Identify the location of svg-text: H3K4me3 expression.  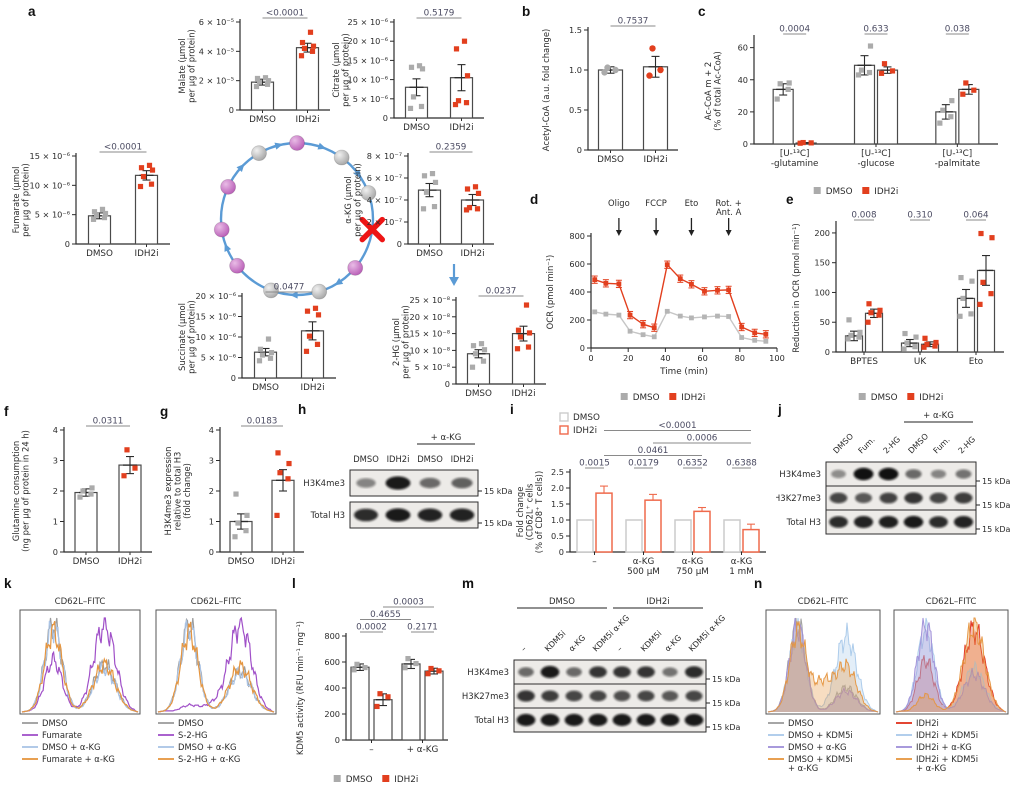
(168, 491).